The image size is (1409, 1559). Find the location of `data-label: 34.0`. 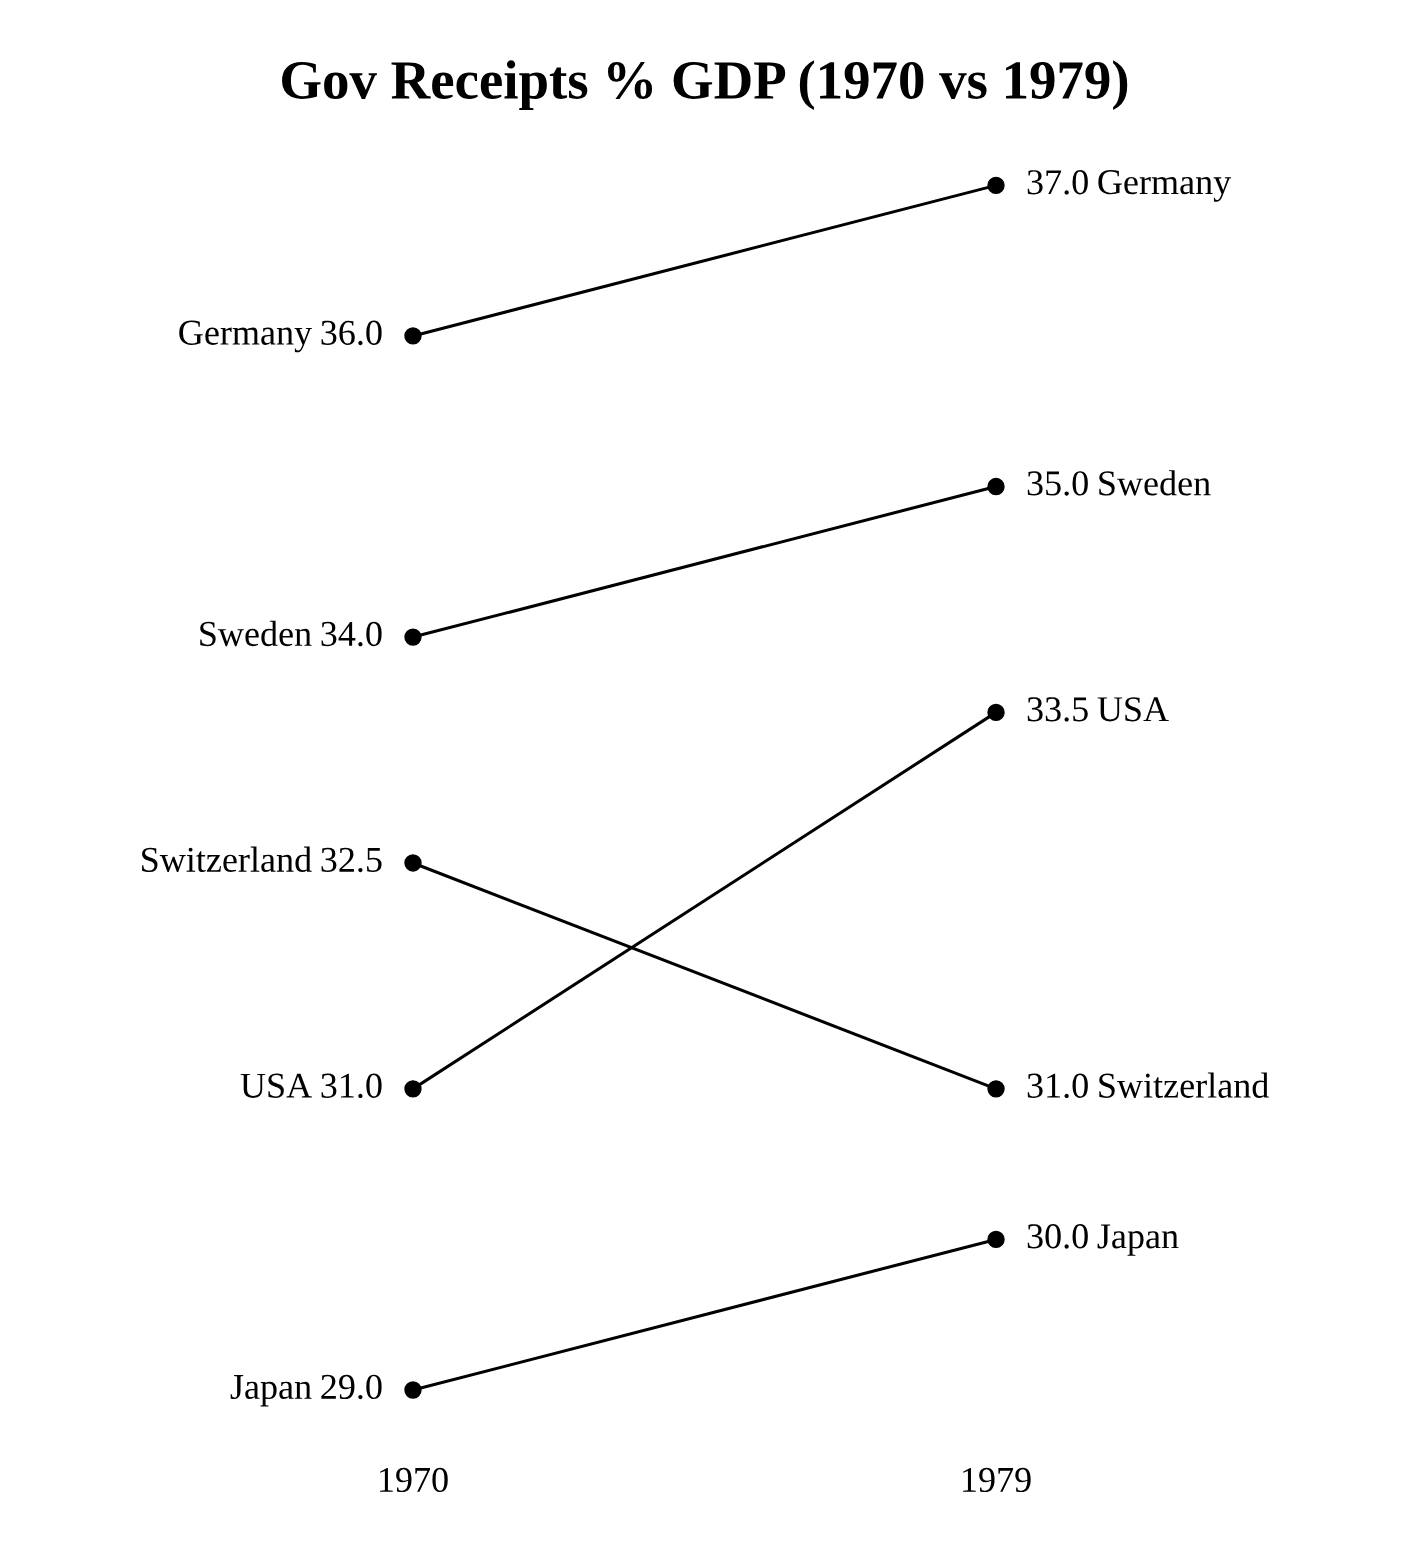

data-label: 34.0 is located at coordinates (351, 634).